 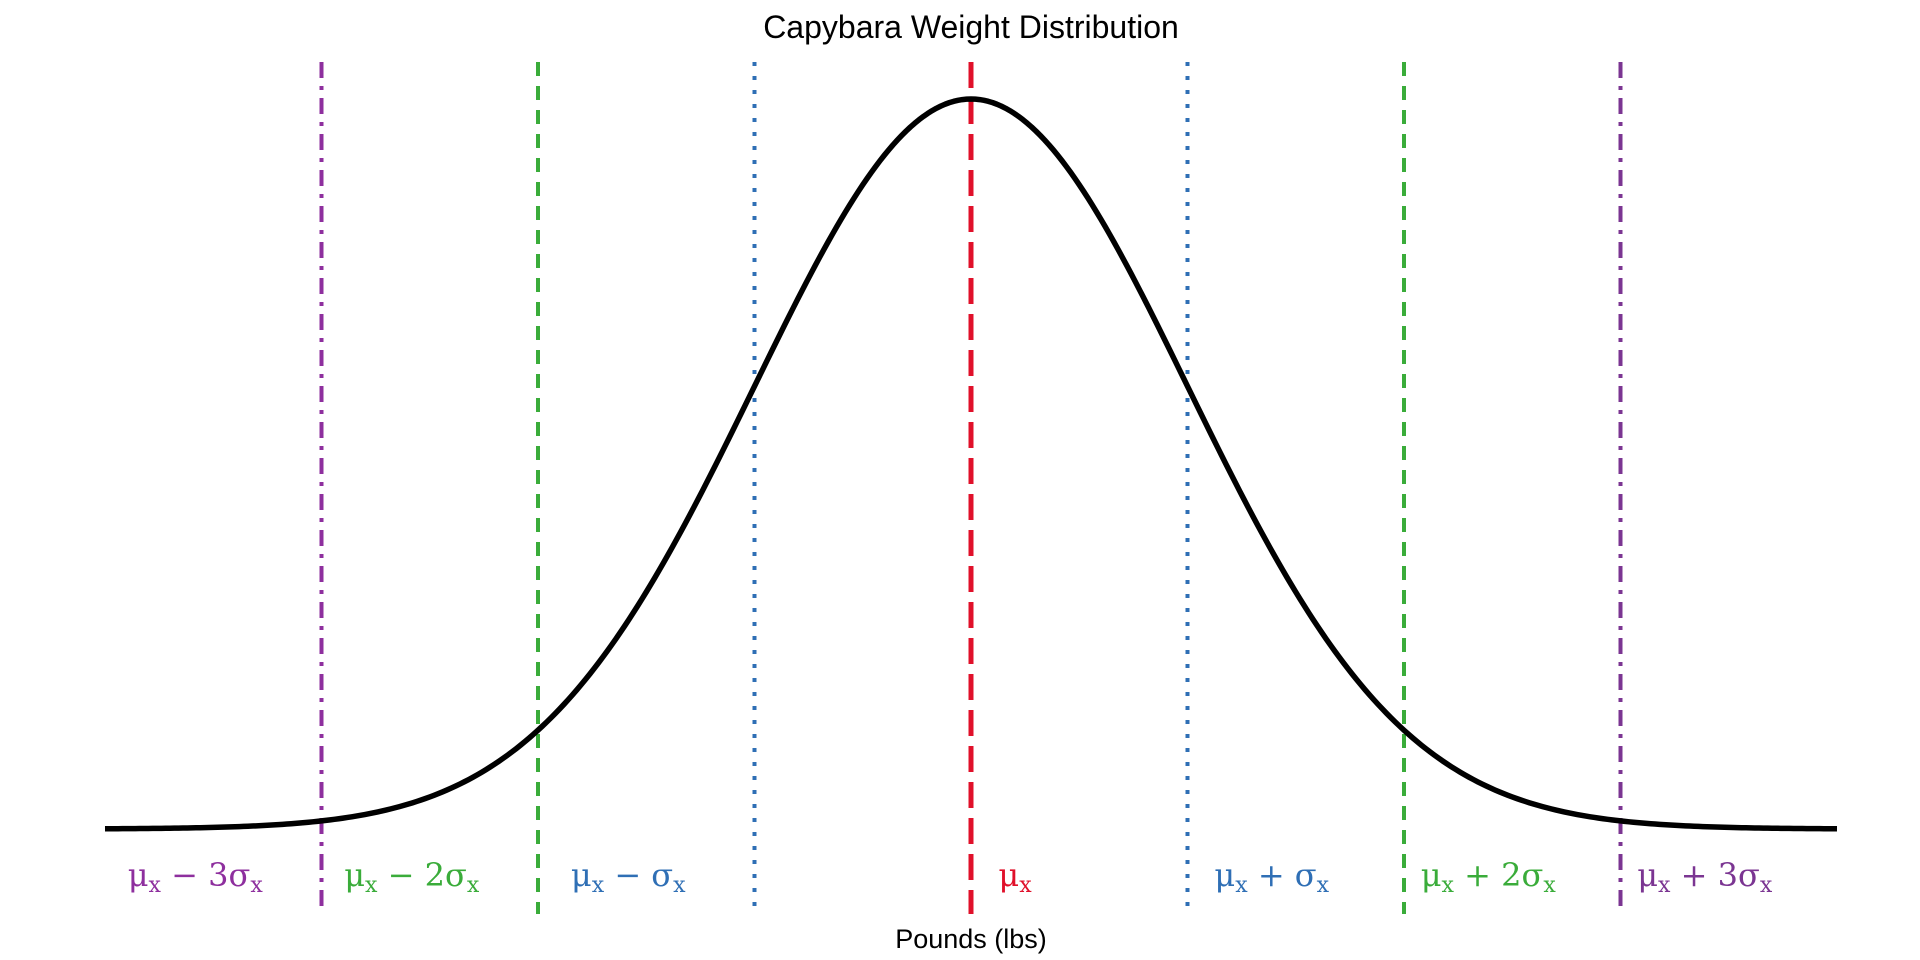 What do you see at coordinates (971, 939) in the screenshot?
I see `x-axis-label: Pounds (lbs)` at bounding box center [971, 939].